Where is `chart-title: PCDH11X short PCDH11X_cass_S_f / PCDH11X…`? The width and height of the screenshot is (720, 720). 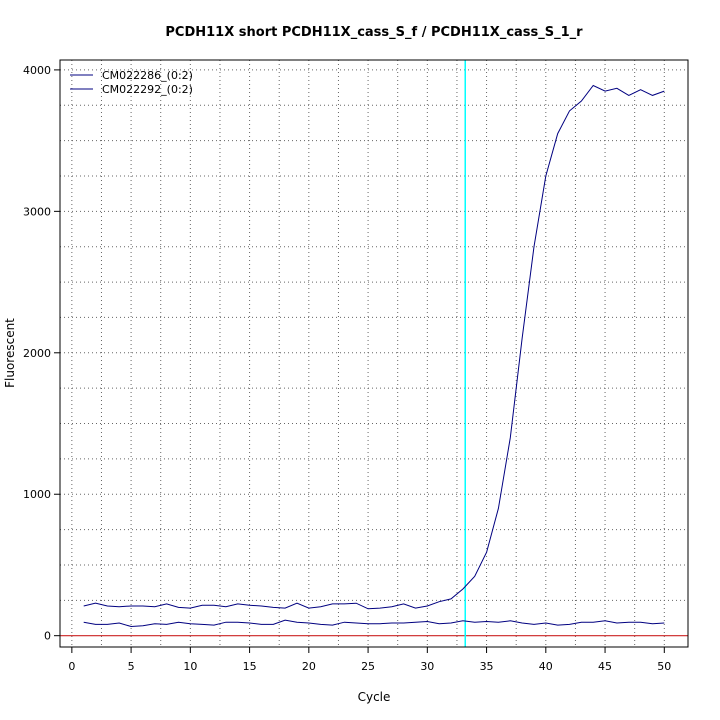
chart-title: PCDH11X short PCDH11X_cass_S_f / PCDH11X… is located at coordinates (374, 32).